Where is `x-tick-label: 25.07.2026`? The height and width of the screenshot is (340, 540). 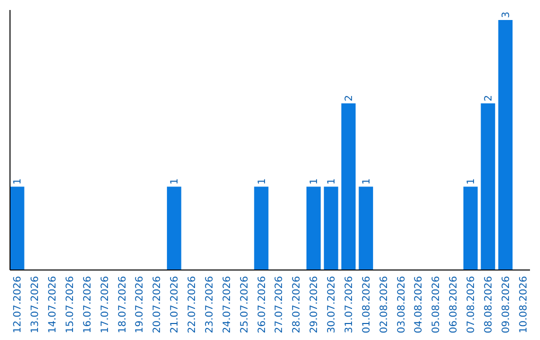 x-tick-label: 25.07.2026 is located at coordinates (244, 305).